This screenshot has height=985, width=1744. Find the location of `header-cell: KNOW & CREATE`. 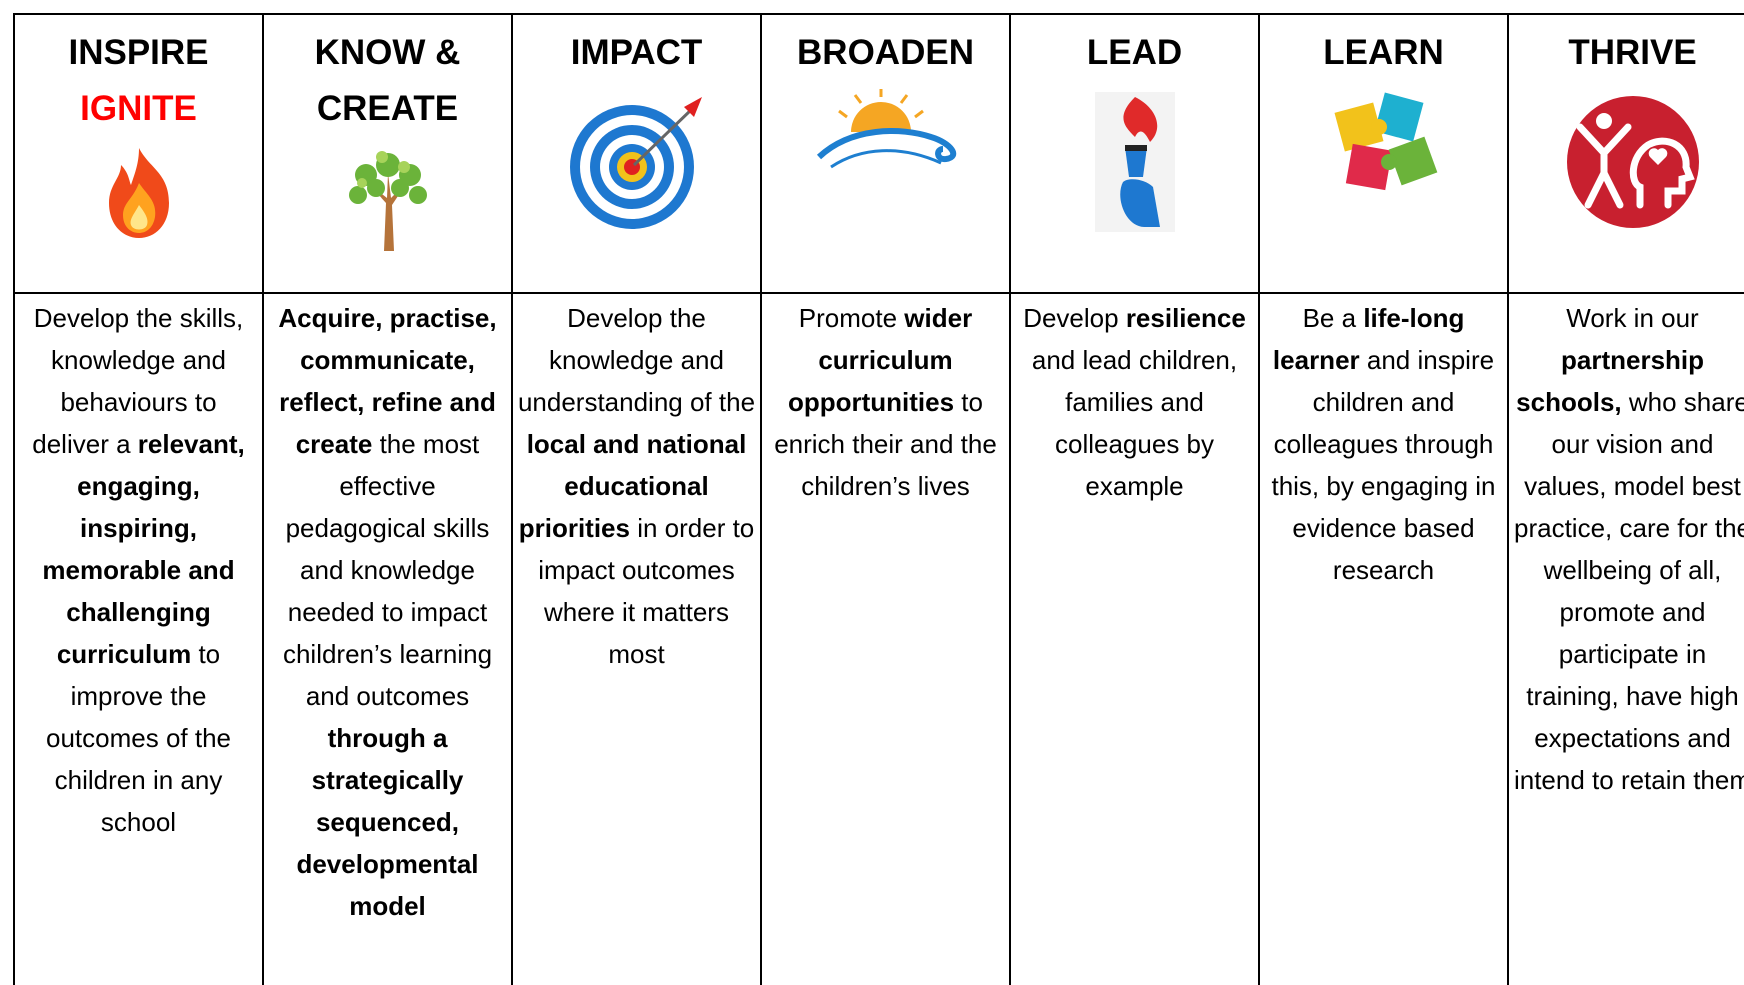

header-cell: KNOW & CREATE is located at coordinates (388, 154).